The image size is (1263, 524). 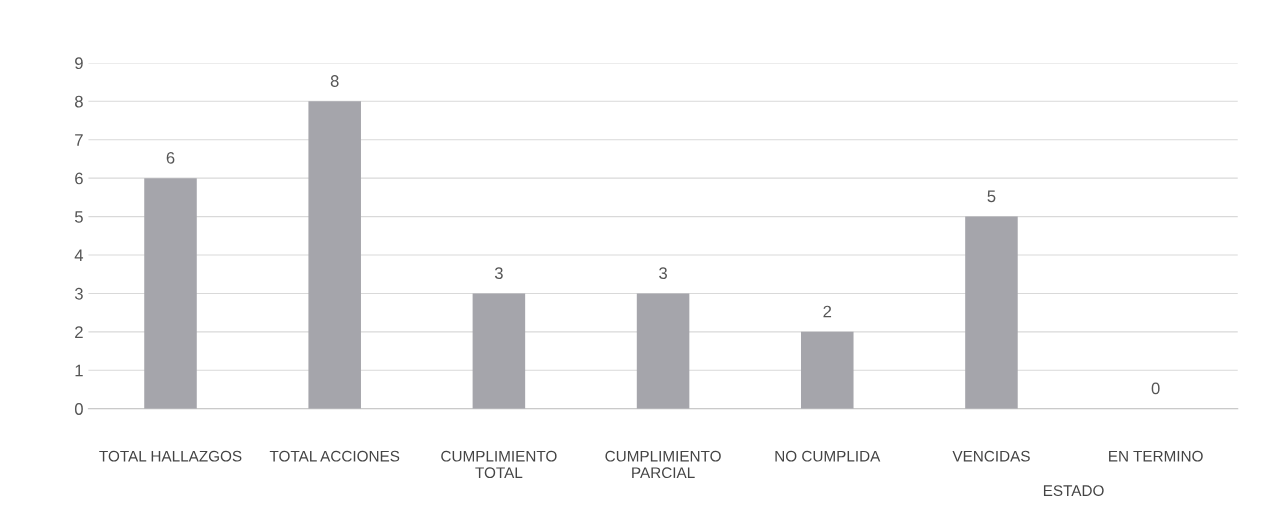 I want to click on x-tick-label: TOTAL ACCIONES, so click(x=334, y=456).